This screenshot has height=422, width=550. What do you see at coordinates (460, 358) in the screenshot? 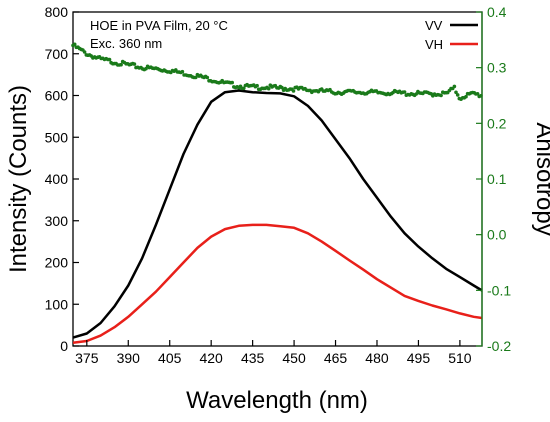
I see `x-tick-label-510: 510` at bounding box center [460, 358].